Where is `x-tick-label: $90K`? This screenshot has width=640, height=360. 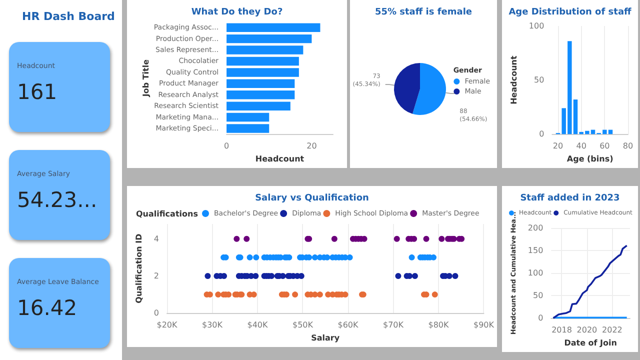
x-tick-label: $90K is located at coordinates (484, 325).